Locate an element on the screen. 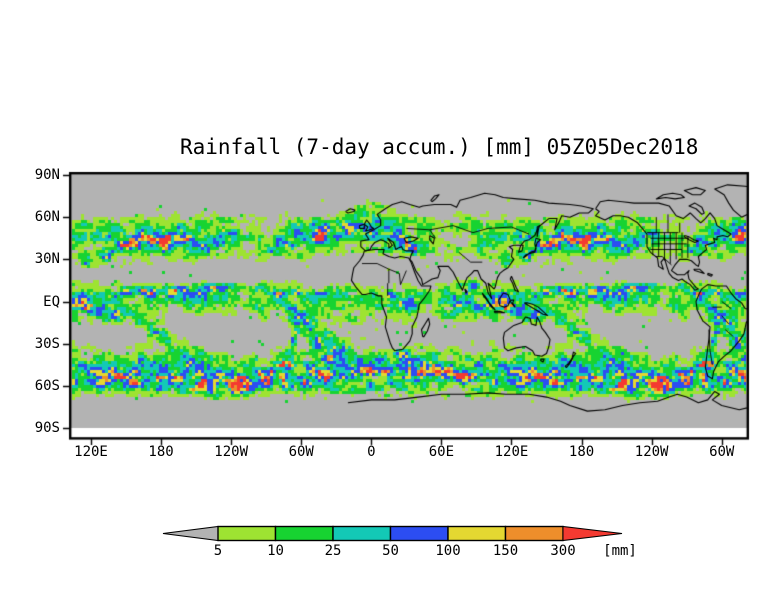  y-axis-tick-label: 30N is located at coordinates (47, 259).